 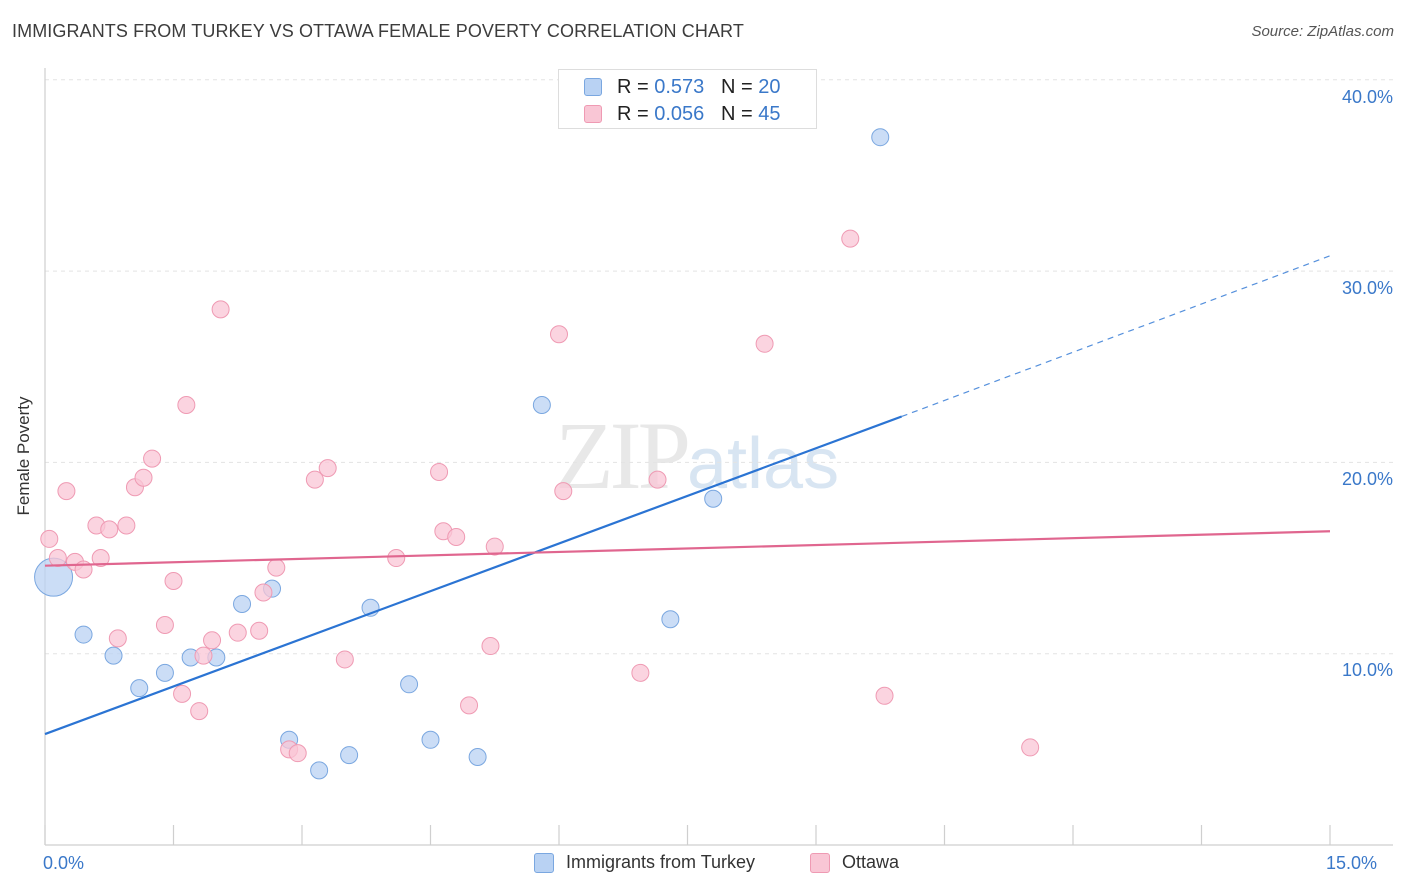 I want to click on x-tick-label-min: 0.0%, so click(x=64, y=863).